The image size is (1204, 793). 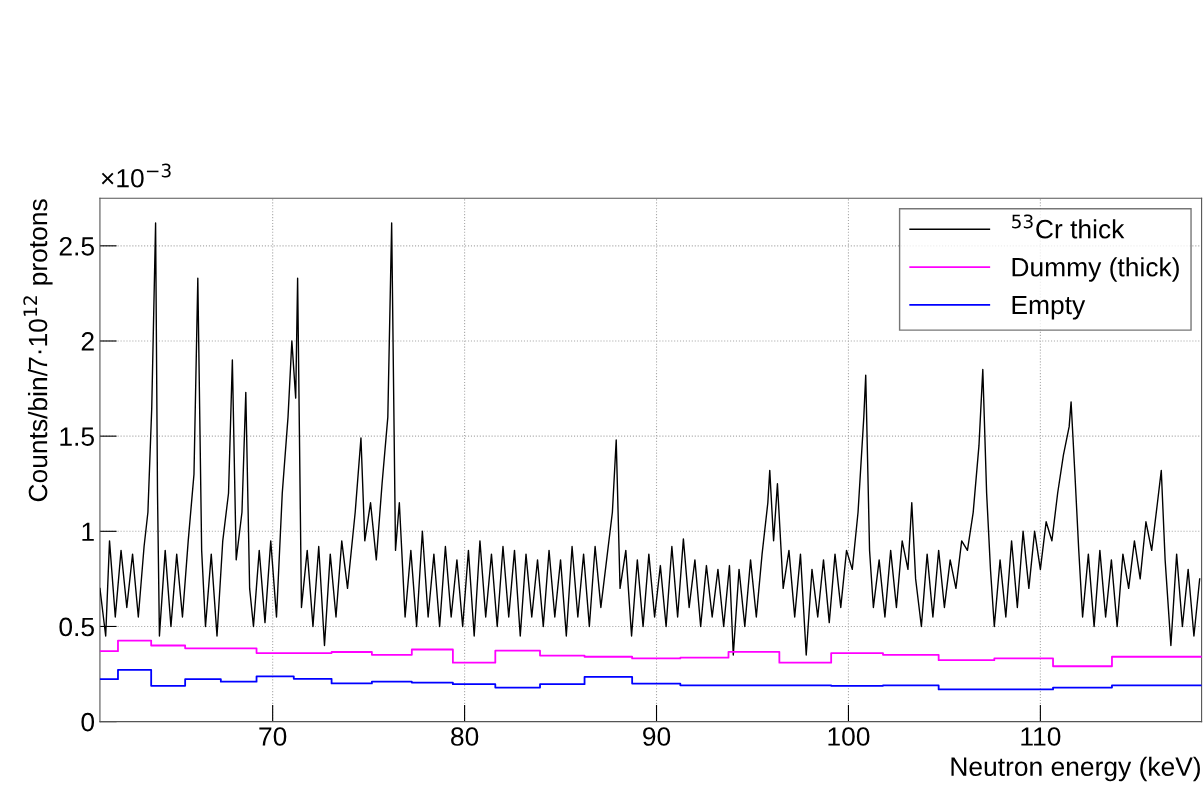 I want to click on x-tick-label: 70, so click(x=273, y=736).